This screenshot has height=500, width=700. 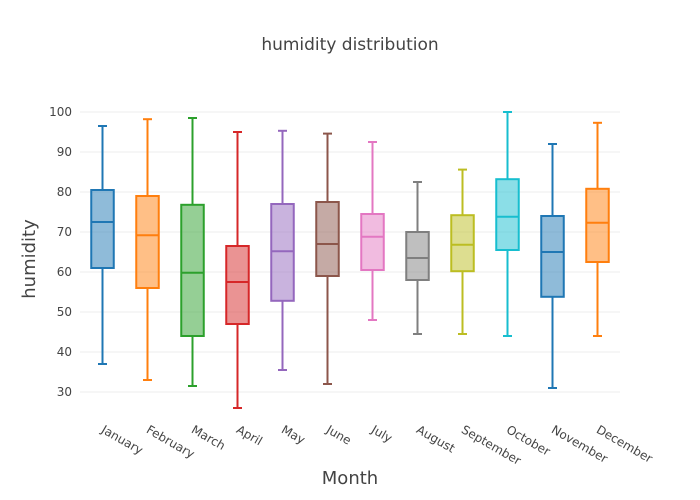 What do you see at coordinates (29, 259) in the screenshot?
I see `y-axis-title: humidity` at bounding box center [29, 259].